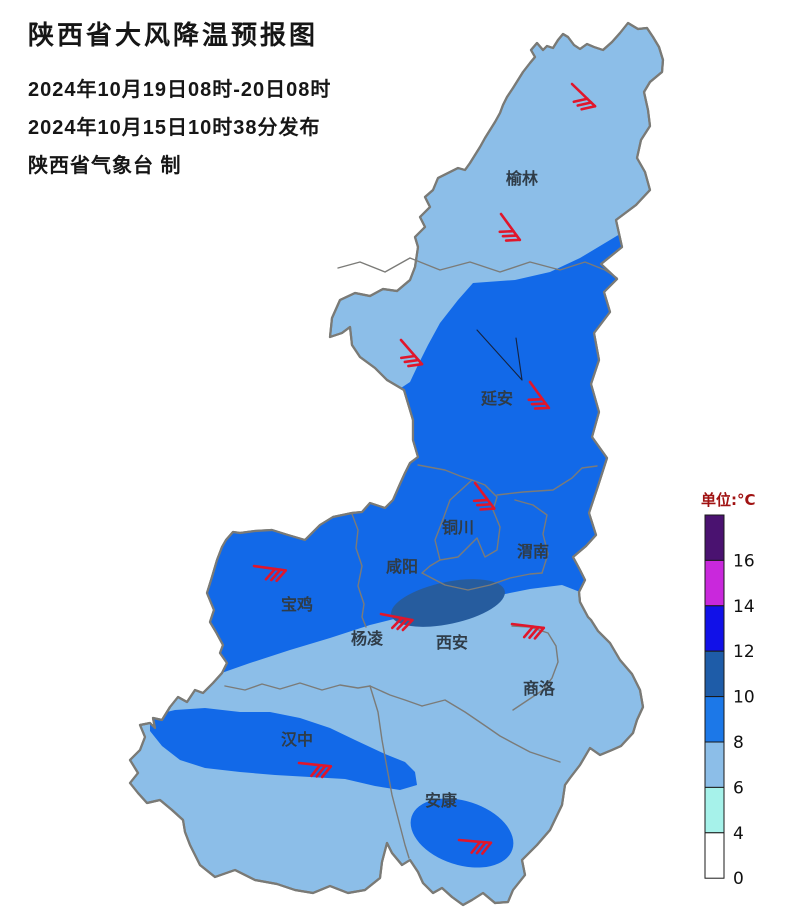 This screenshot has width=800, height=914. What do you see at coordinates (744, 607) in the screenshot?
I see `legend-tick-label: 14` at bounding box center [744, 607].